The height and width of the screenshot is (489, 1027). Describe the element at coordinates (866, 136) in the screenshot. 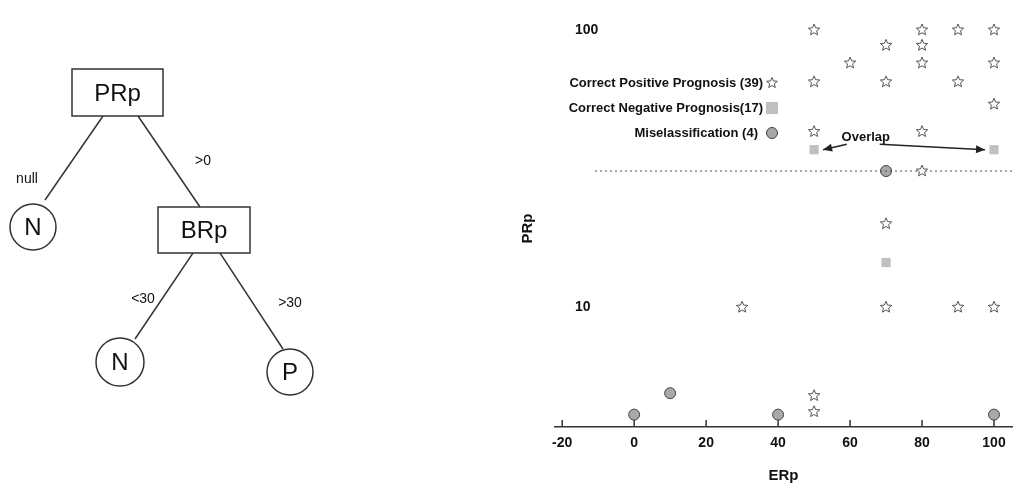

I see `annotation: Overlap` at that location.